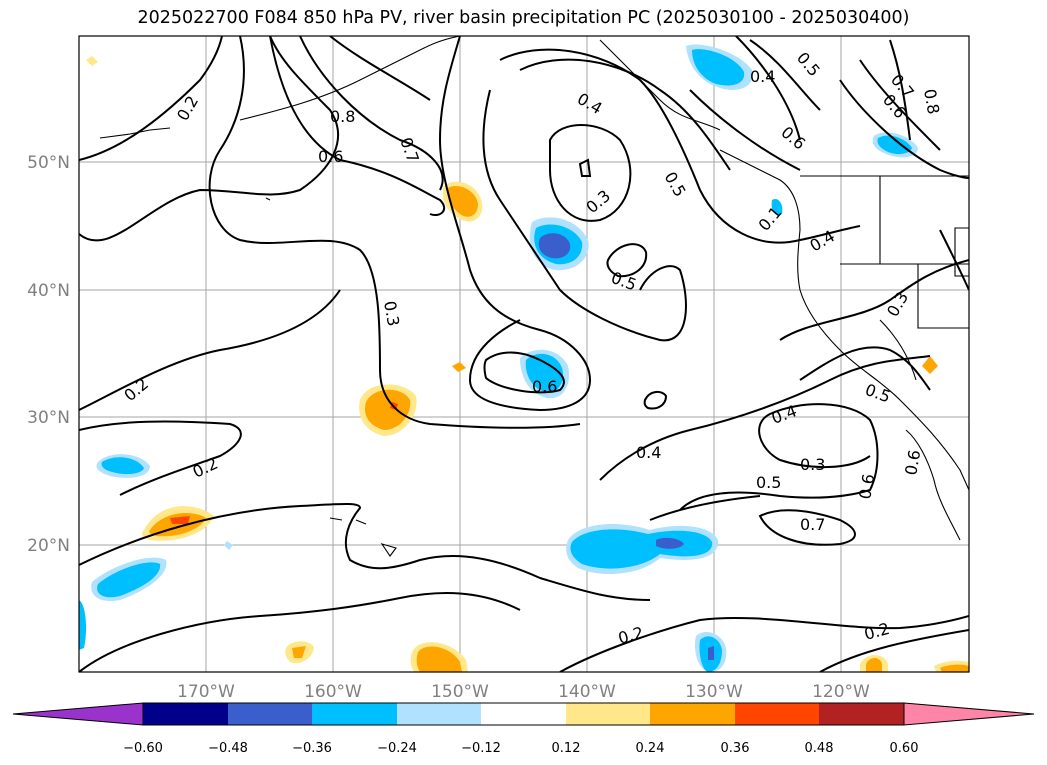 This screenshot has width=1047, height=765. What do you see at coordinates (333, 692) in the screenshot?
I see `lon-label: 160°W` at bounding box center [333, 692].